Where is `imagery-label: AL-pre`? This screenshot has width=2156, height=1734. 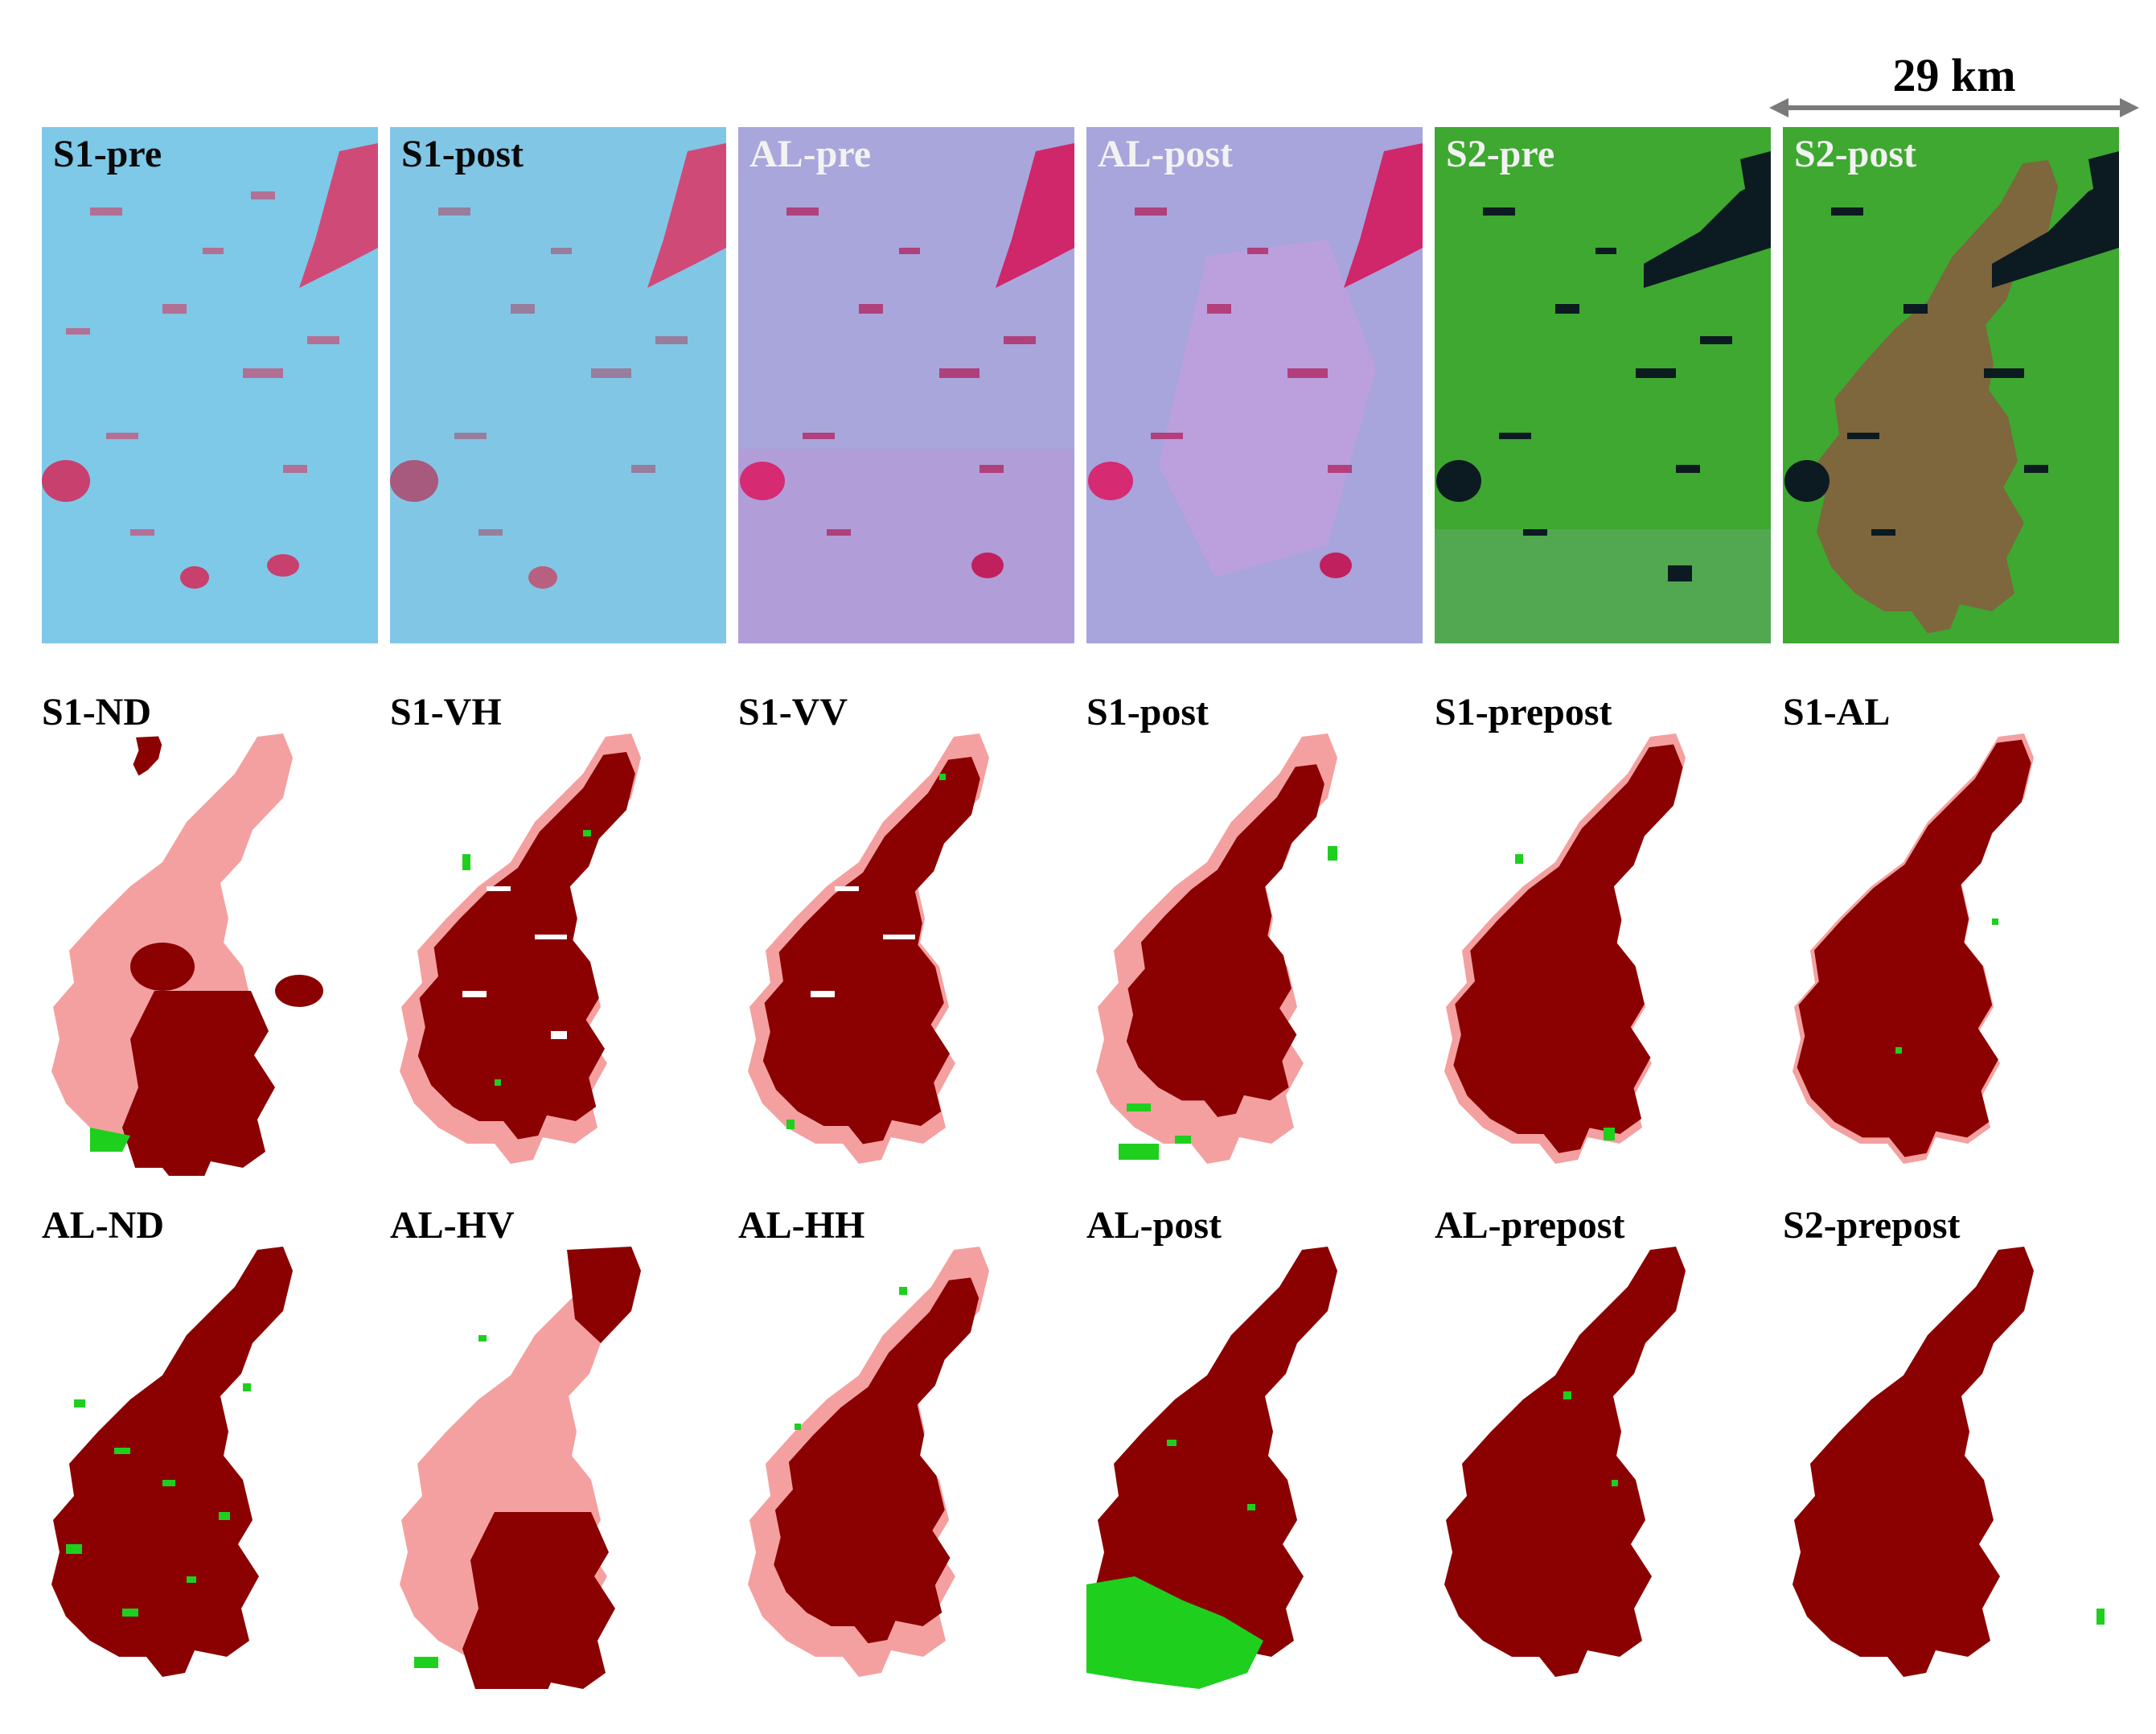 imagery-label: AL-pre is located at coordinates (810, 154).